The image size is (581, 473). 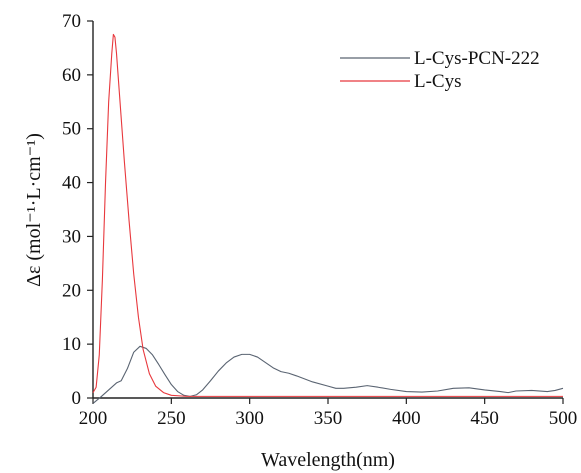 What do you see at coordinates (406, 418) in the screenshot?
I see `x-tick-label: 400` at bounding box center [406, 418].